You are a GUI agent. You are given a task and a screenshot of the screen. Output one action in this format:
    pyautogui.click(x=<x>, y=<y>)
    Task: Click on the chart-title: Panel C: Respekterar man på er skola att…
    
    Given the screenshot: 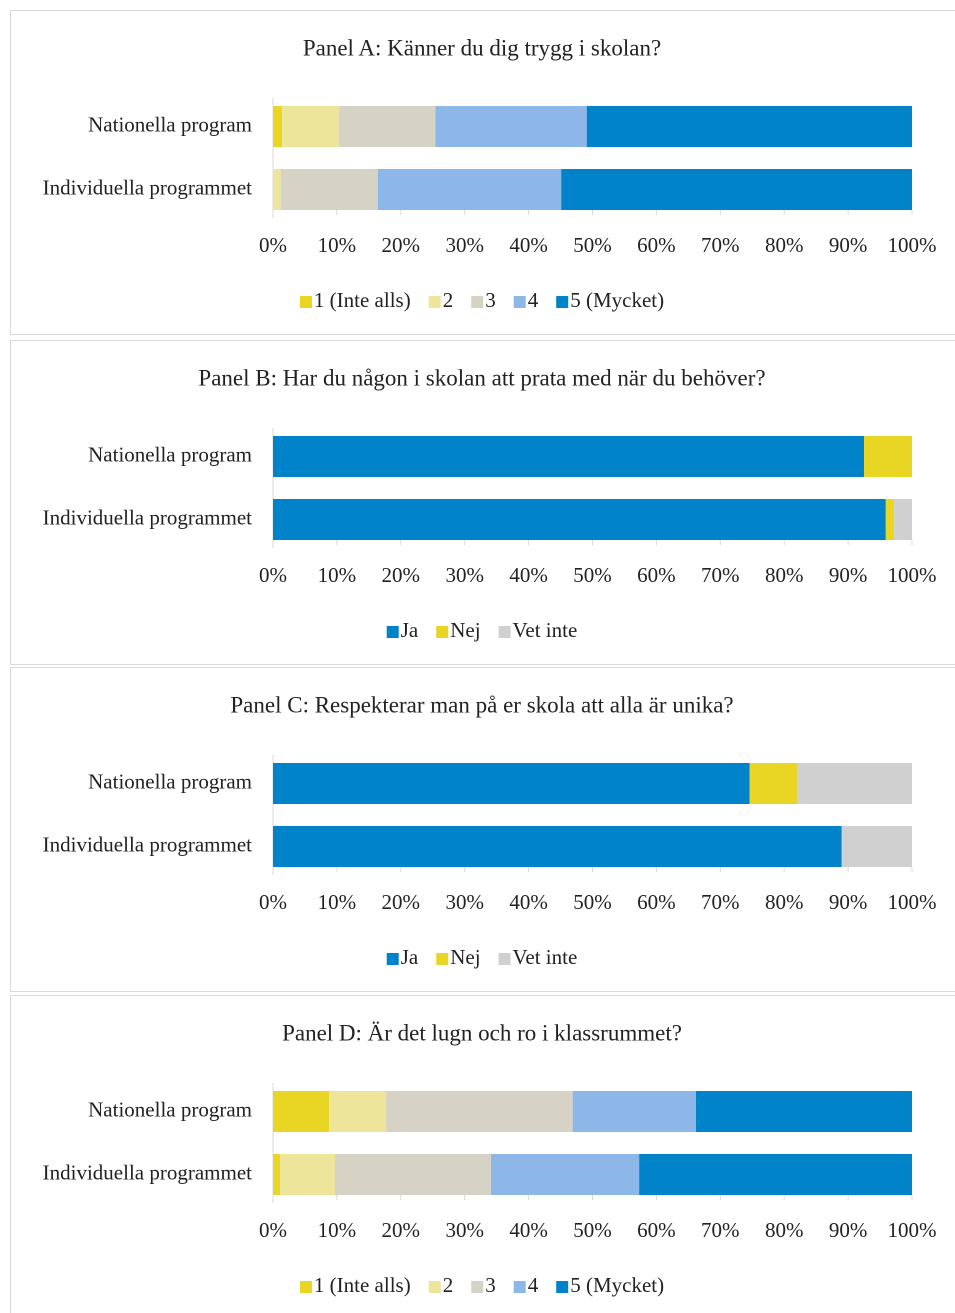 What is the action you would take?
    pyautogui.click(x=481, y=704)
    